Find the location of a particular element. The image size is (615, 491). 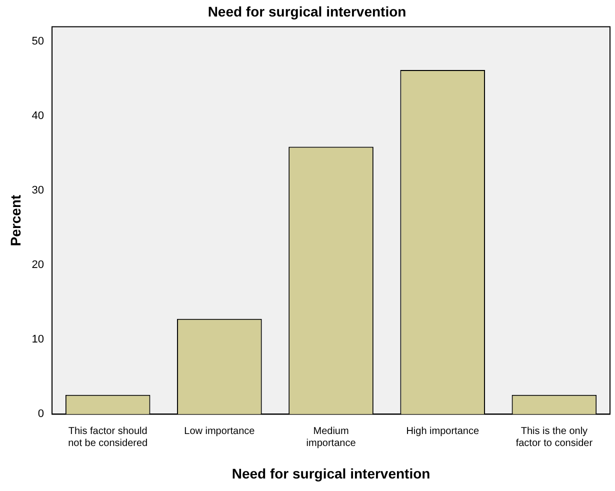

x-tick-label: High importance is located at coordinates (443, 431).